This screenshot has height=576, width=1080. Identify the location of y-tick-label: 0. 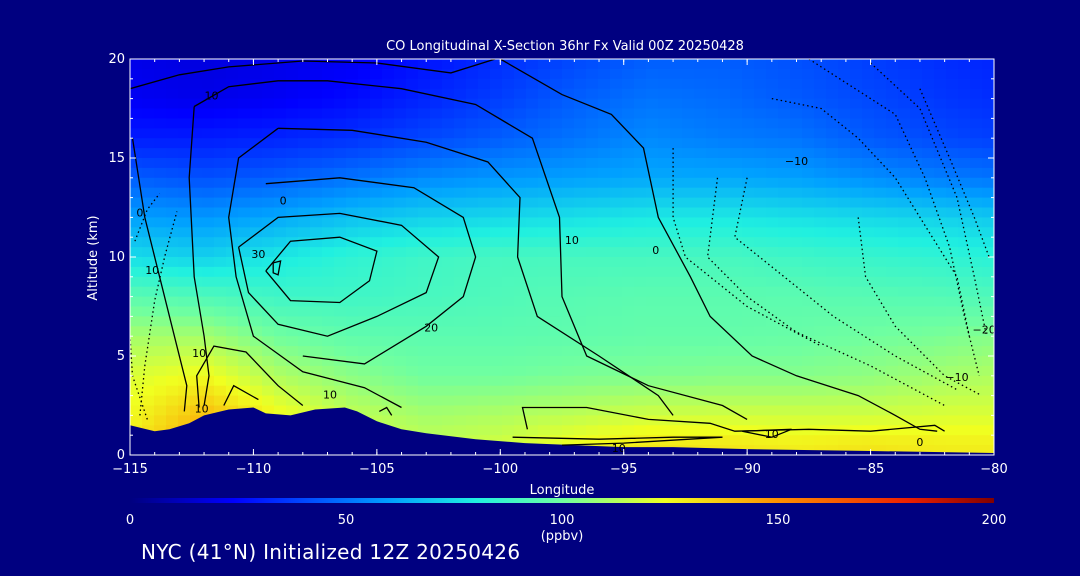
(121, 455).